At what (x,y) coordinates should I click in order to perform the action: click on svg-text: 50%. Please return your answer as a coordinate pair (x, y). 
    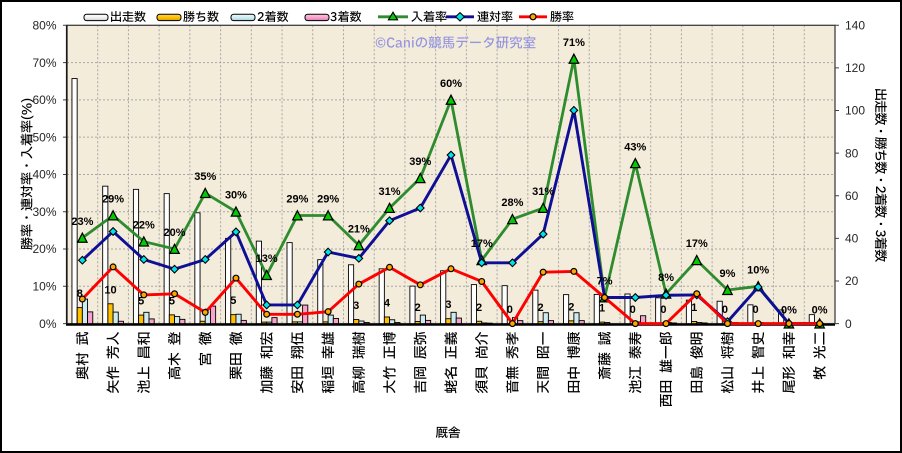
    Looking at the image, I should click on (44, 137).